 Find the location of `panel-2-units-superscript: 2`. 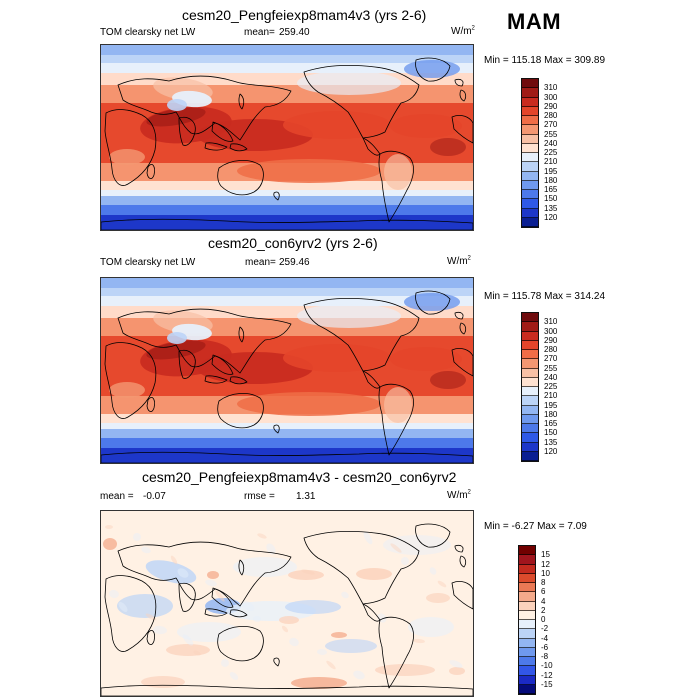

panel-2-units-superscript: 2 is located at coordinates (469, 258).